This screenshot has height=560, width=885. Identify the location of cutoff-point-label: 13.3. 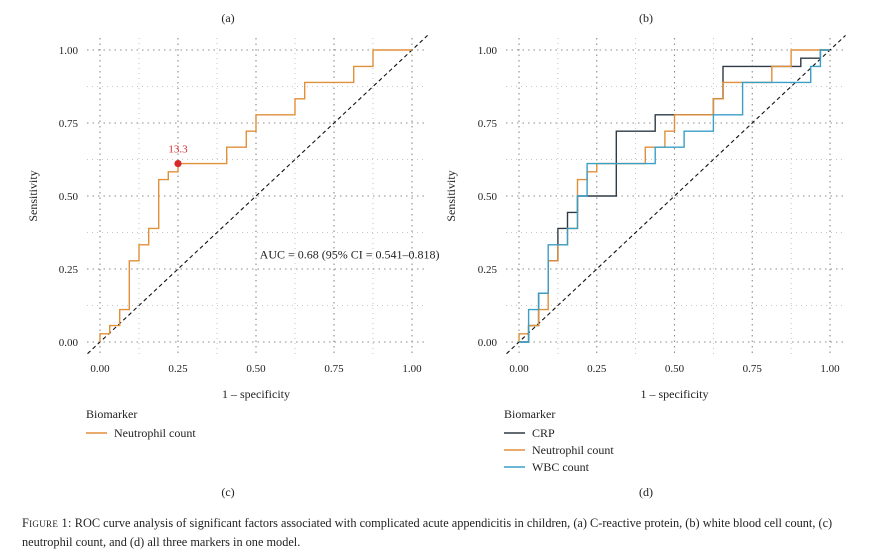
(178, 150).